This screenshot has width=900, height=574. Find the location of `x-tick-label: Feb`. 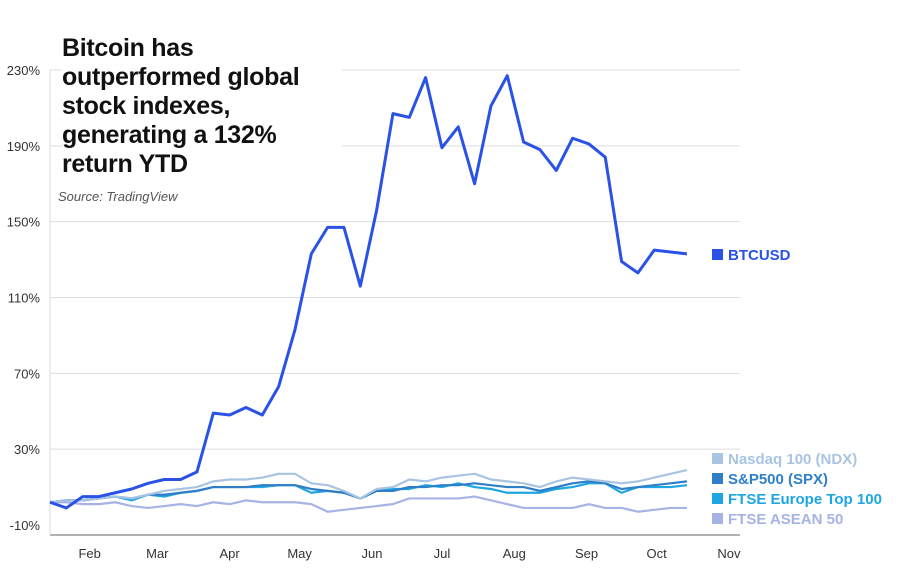

x-tick-label: Feb is located at coordinates (89, 553).